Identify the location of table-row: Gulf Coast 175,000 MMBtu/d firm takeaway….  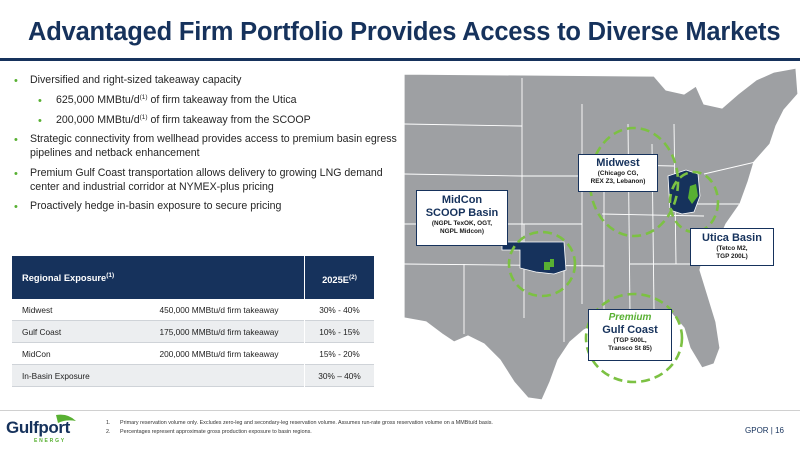
(193, 331).